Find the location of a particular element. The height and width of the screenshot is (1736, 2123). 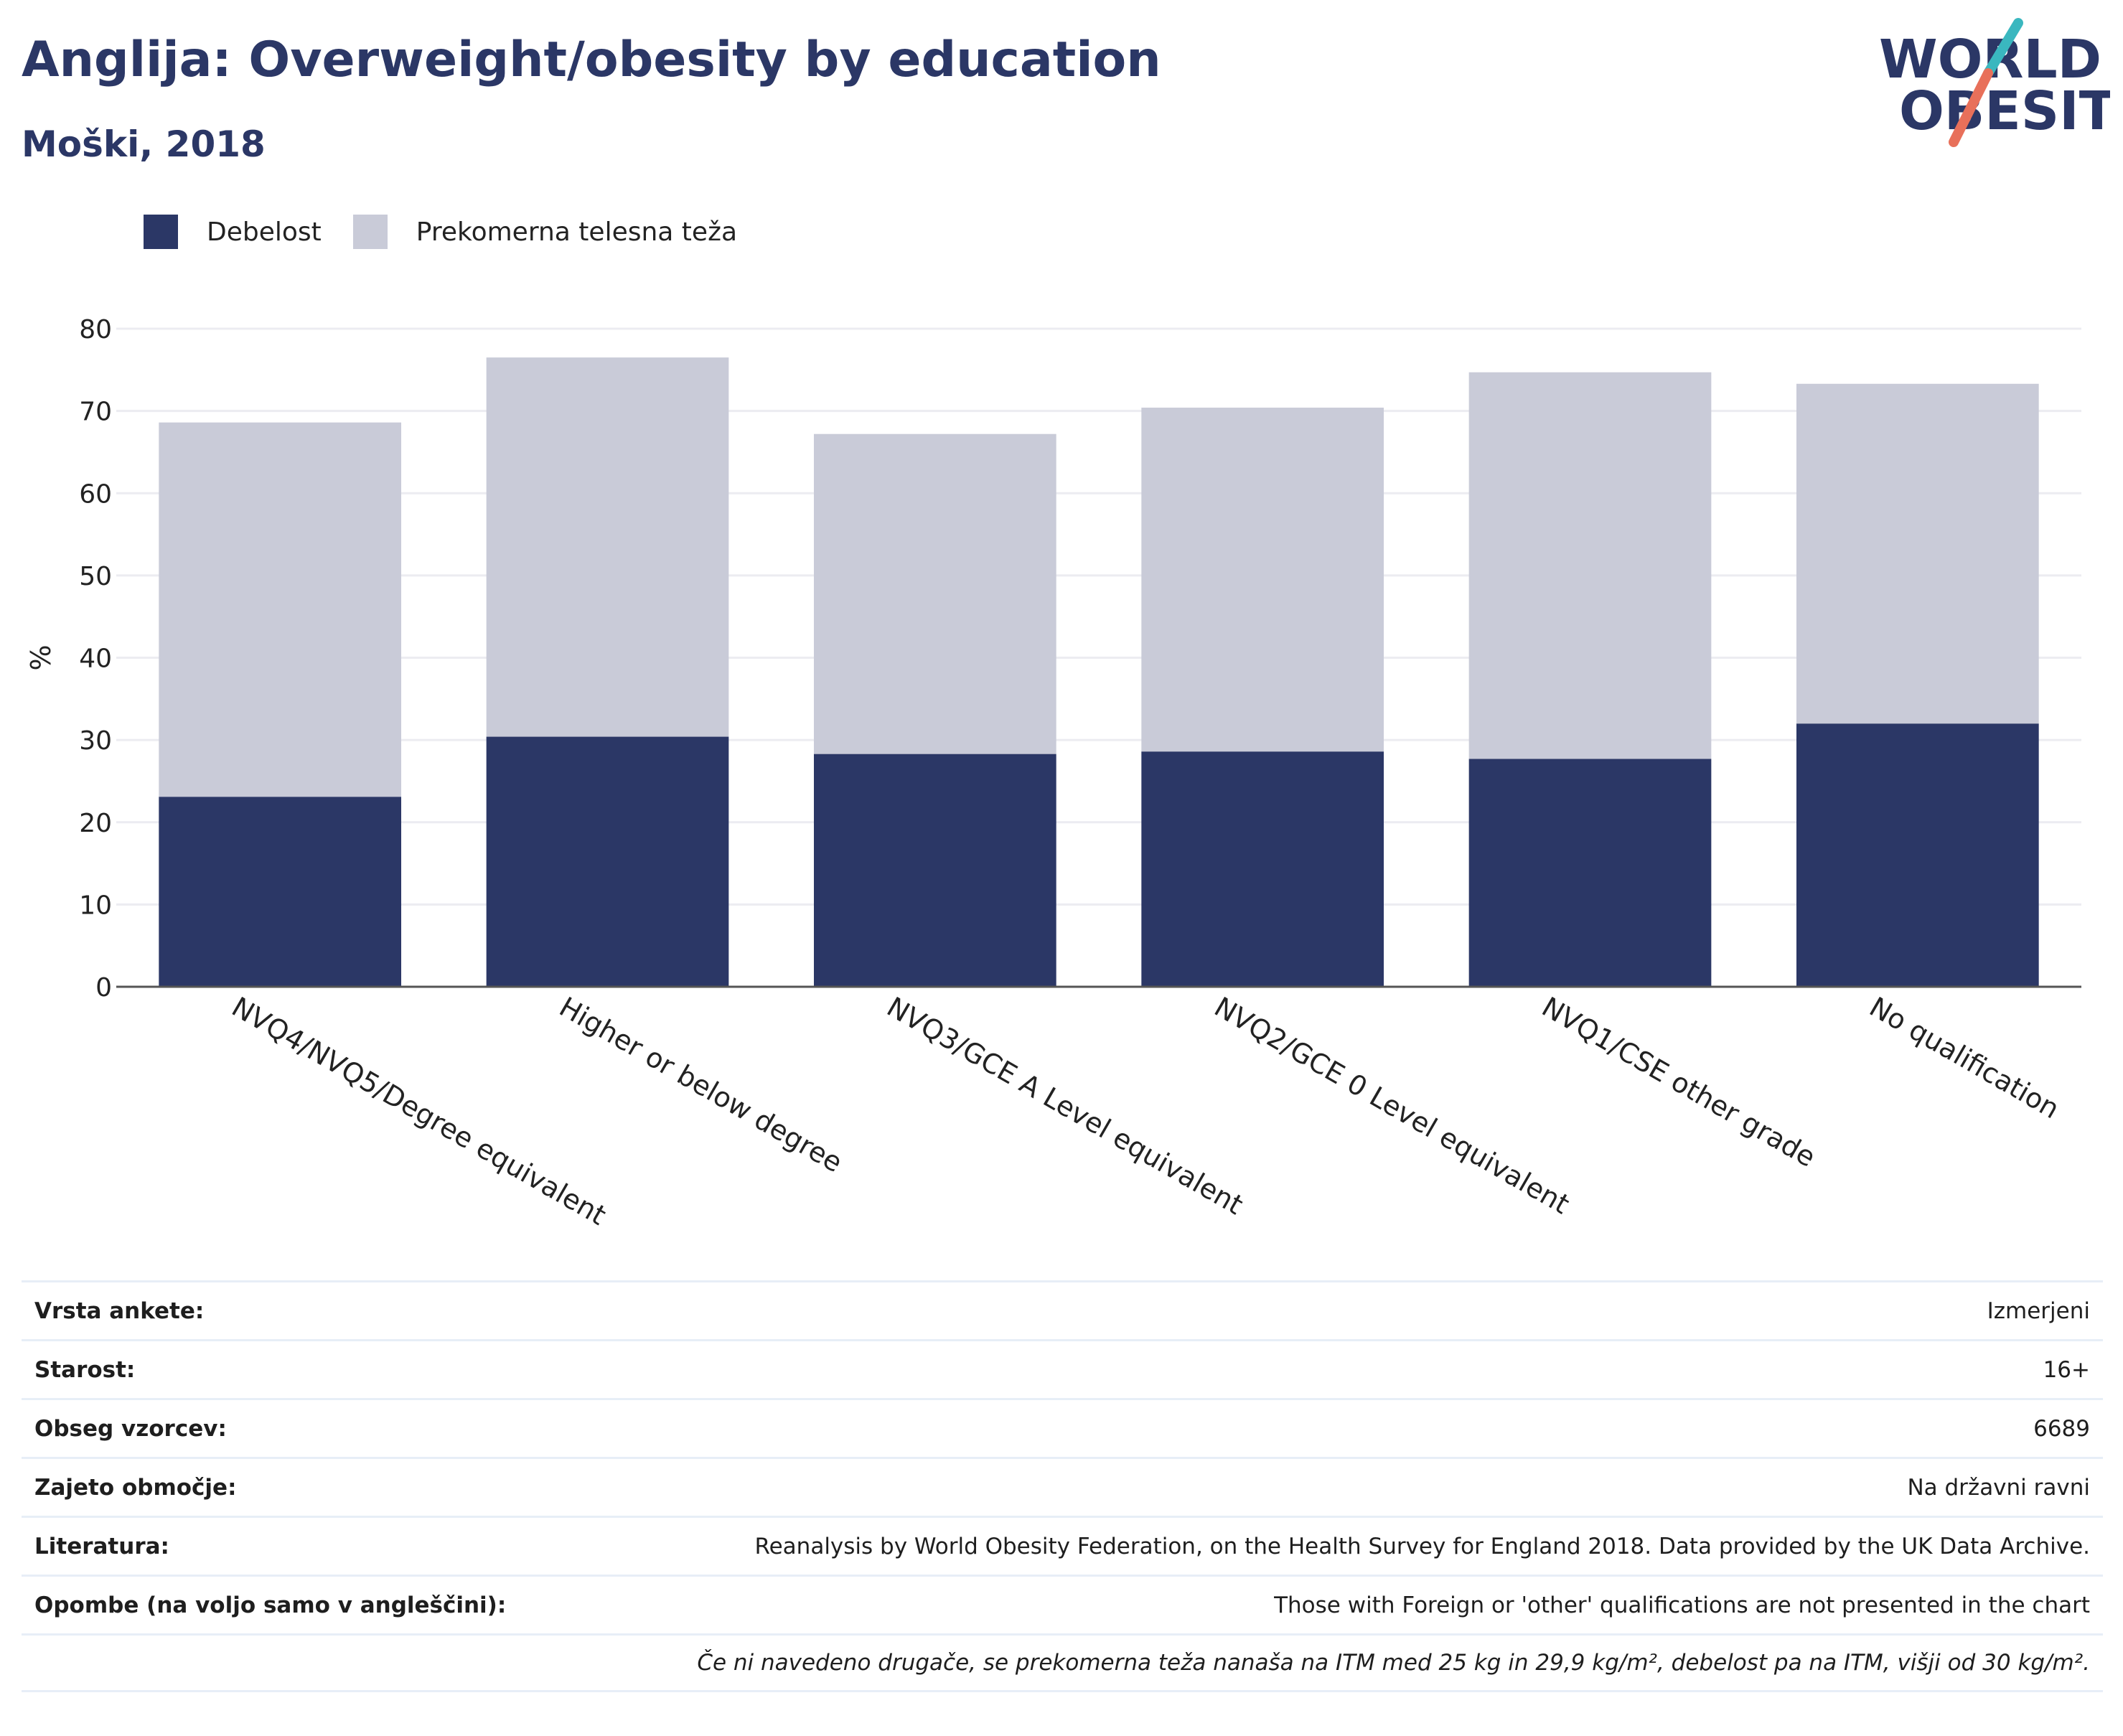

legend-swatch-overweight is located at coordinates (370, 232).